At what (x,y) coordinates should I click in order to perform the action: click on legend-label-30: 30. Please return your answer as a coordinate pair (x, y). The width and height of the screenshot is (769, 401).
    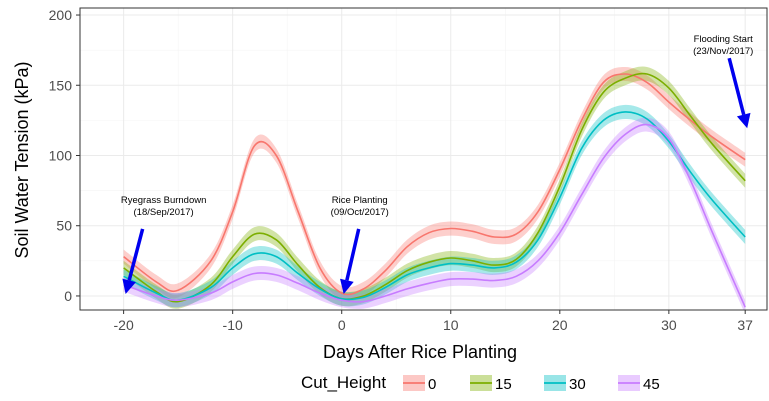
    Looking at the image, I should click on (577, 384).